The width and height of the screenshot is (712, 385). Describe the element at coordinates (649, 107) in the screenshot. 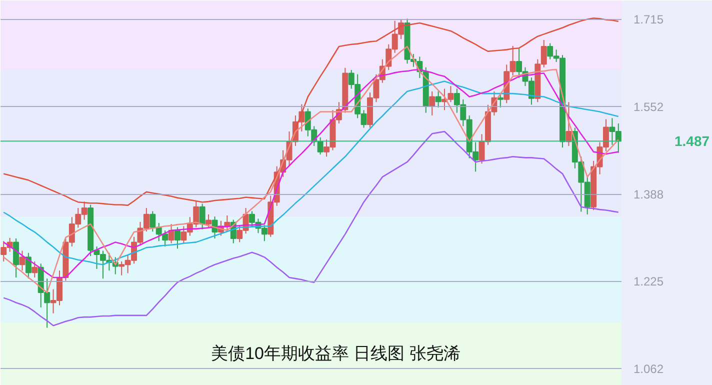

I see `y-tick-label: 1.552` at that location.